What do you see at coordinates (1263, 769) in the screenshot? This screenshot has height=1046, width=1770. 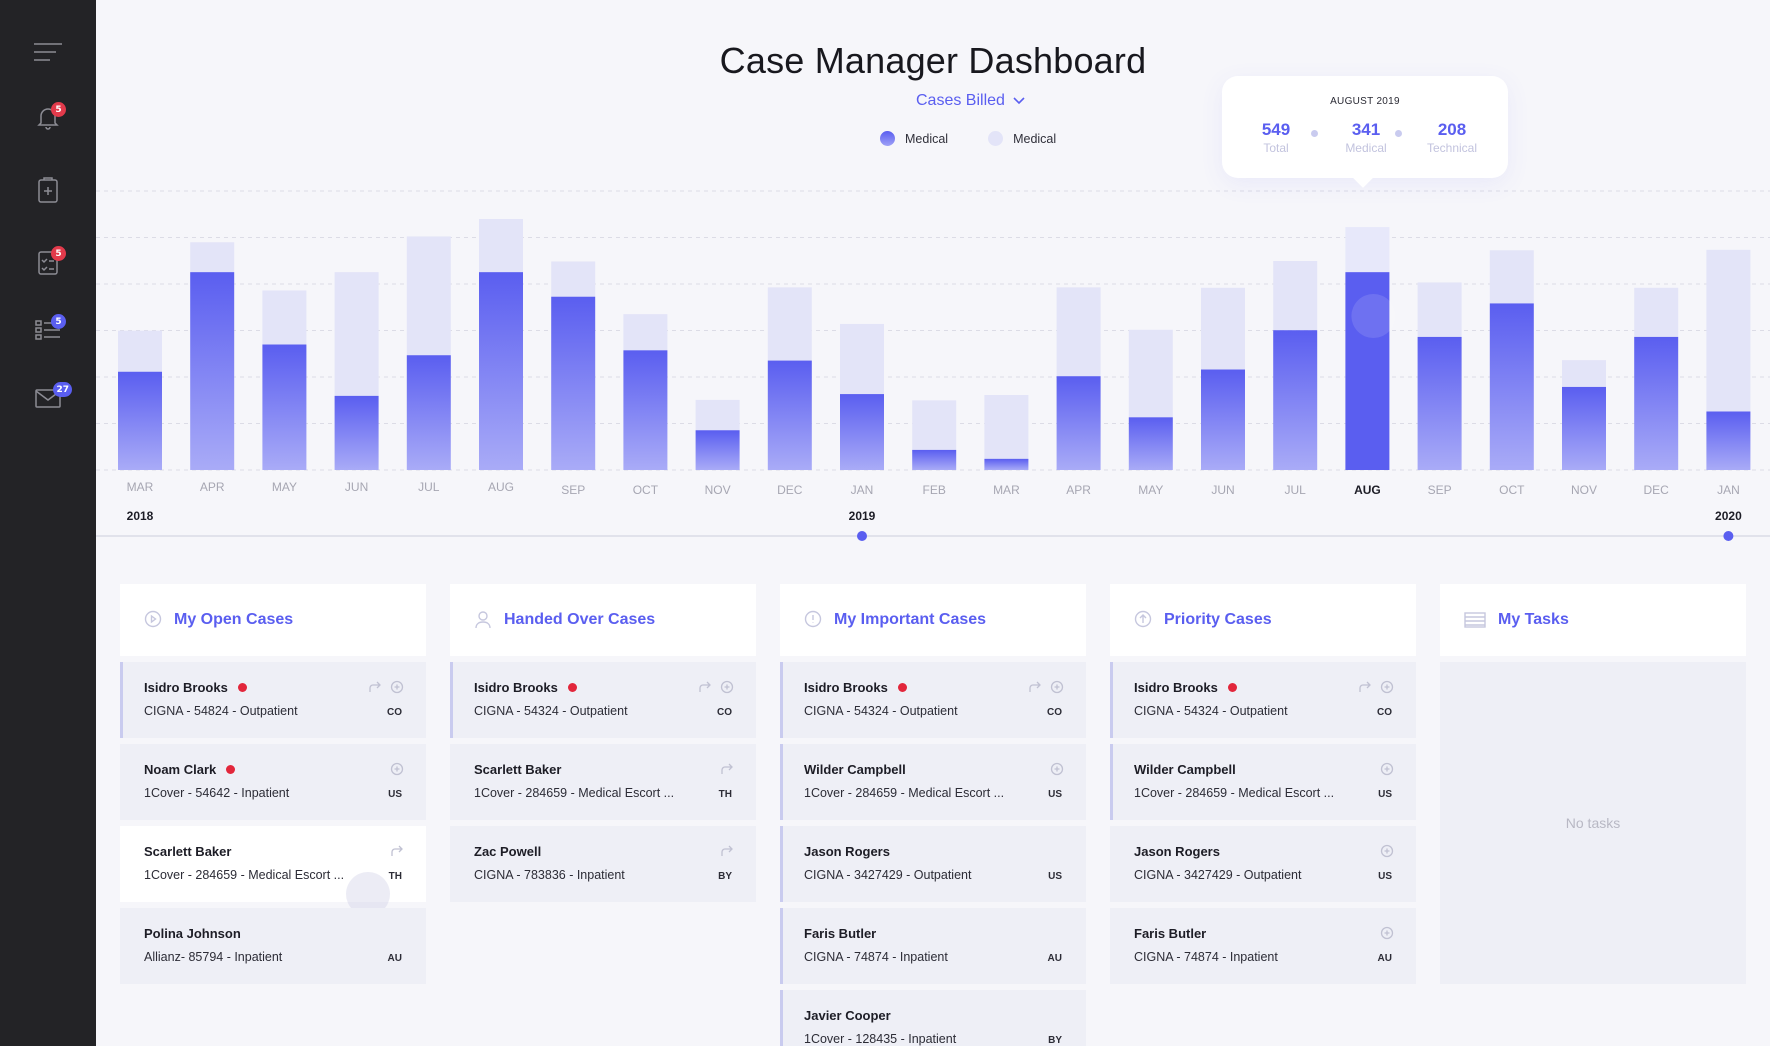 I see `case-name-row: Wilder Campbell` at bounding box center [1263, 769].